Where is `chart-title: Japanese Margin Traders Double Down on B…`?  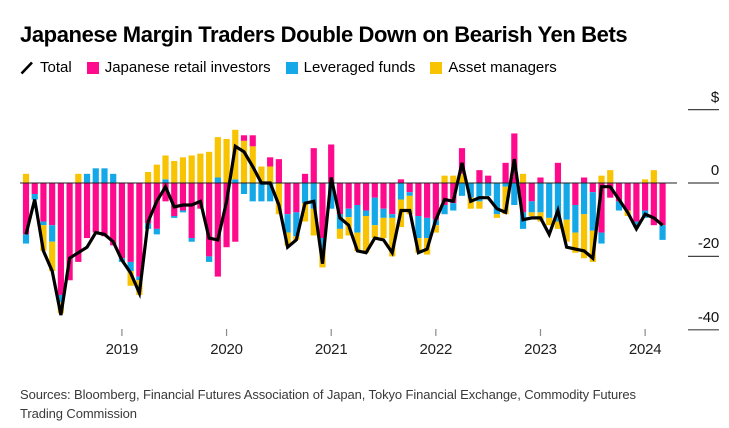
chart-title: Japanese Margin Traders Double Down on B… is located at coordinates (324, 34).